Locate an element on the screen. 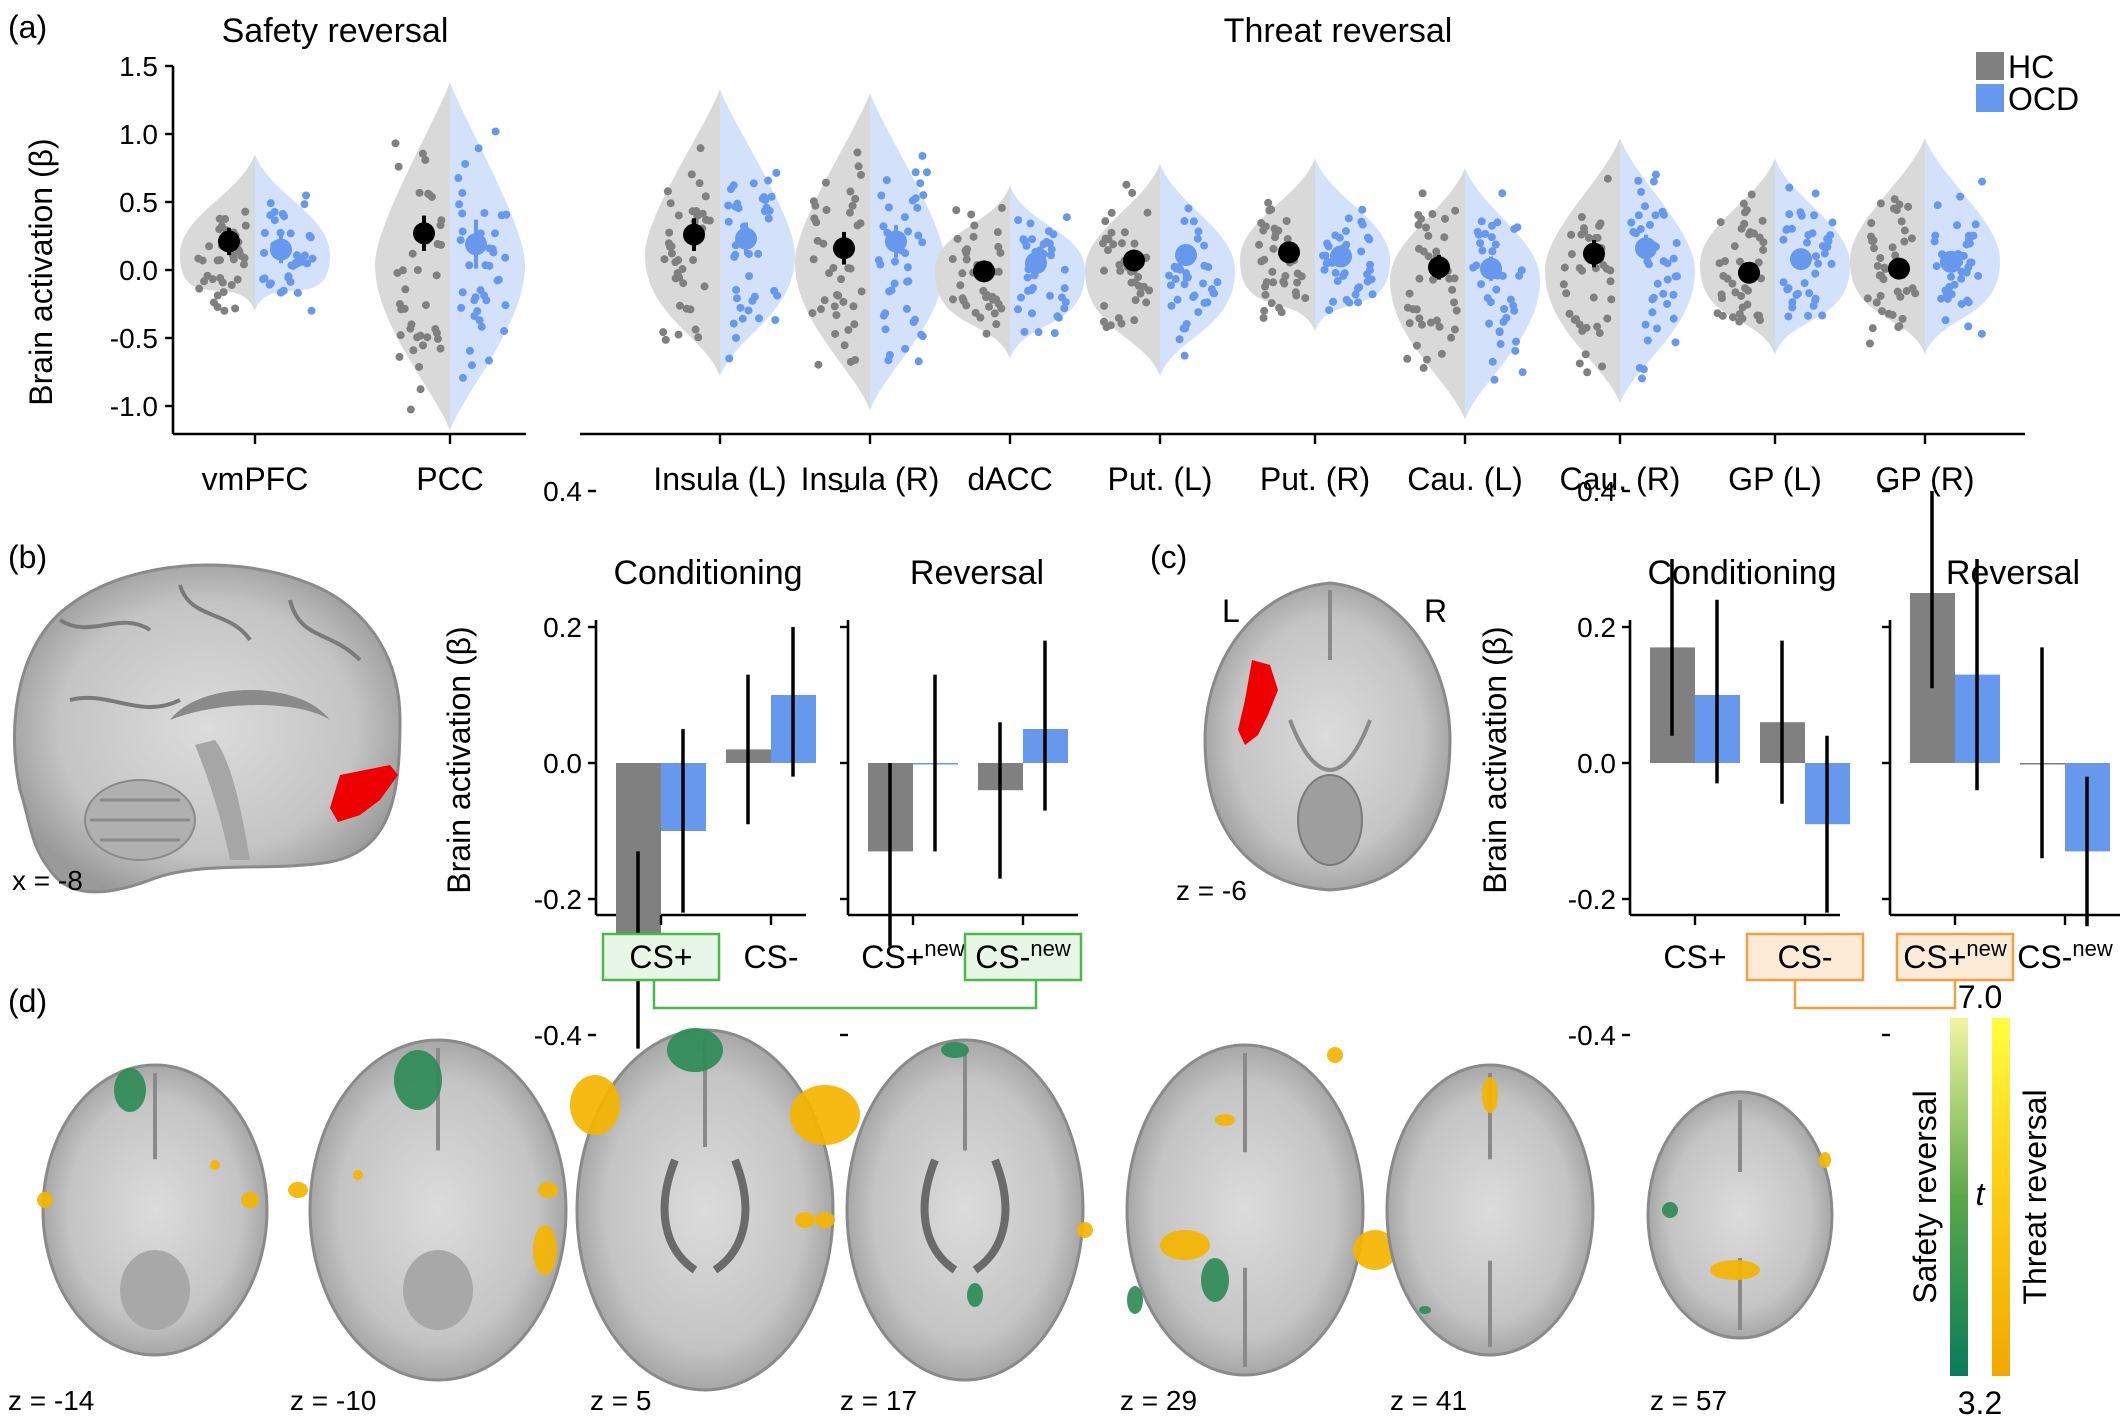  x-tick-label-a: Put. (R) is located at coordinates (1315, 479).